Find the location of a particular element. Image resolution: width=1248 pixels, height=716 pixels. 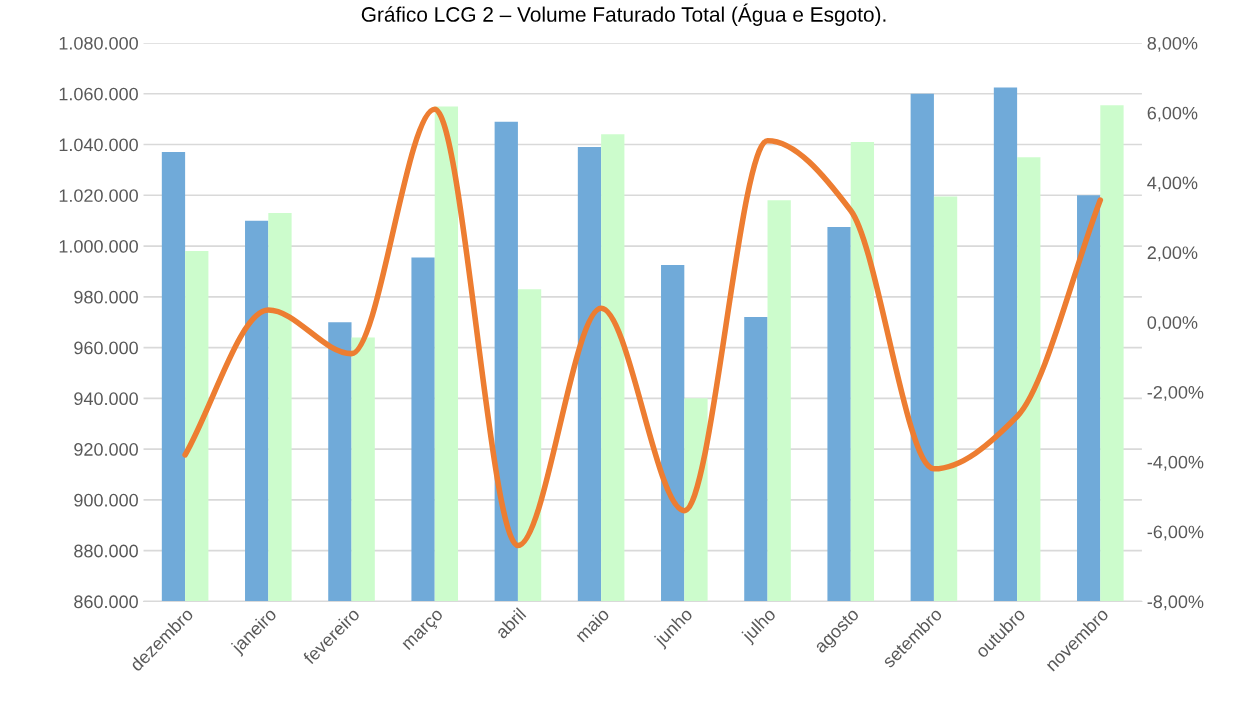

y-tick-label: 1.080.000 is located at coordinates (98, 43).